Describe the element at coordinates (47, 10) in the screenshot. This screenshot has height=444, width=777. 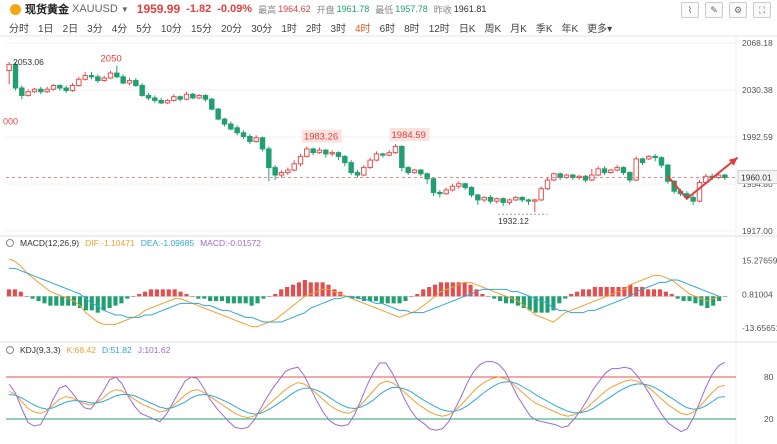
I see `instrument-name: 现货黄金` at that location.